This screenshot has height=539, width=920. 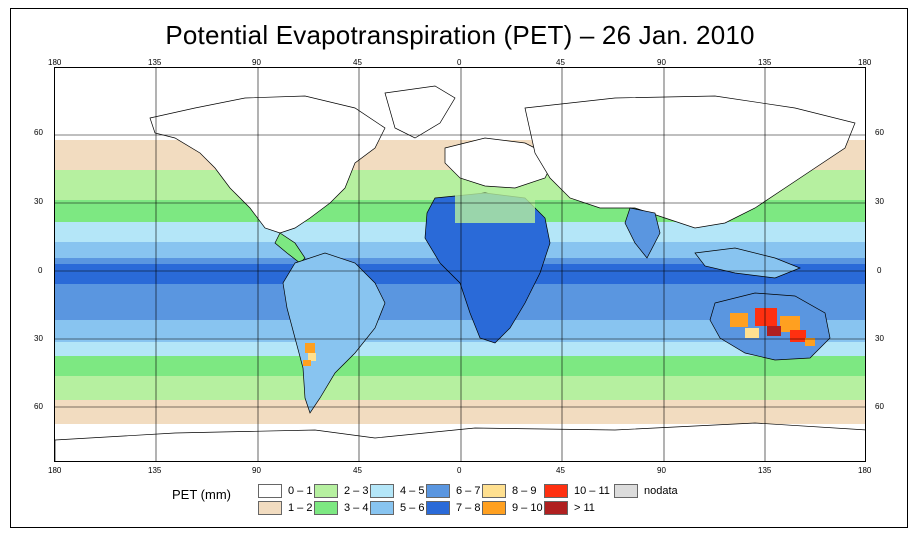 I want to click on tick-right-0: 60, so click(x=879, y=132).